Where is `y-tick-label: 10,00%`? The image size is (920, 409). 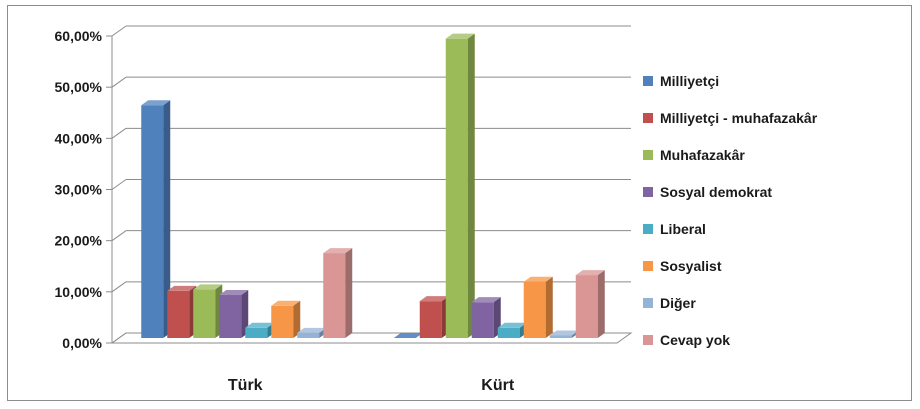 y-tick-label: 10,00% is located at coordinates (79, 292).